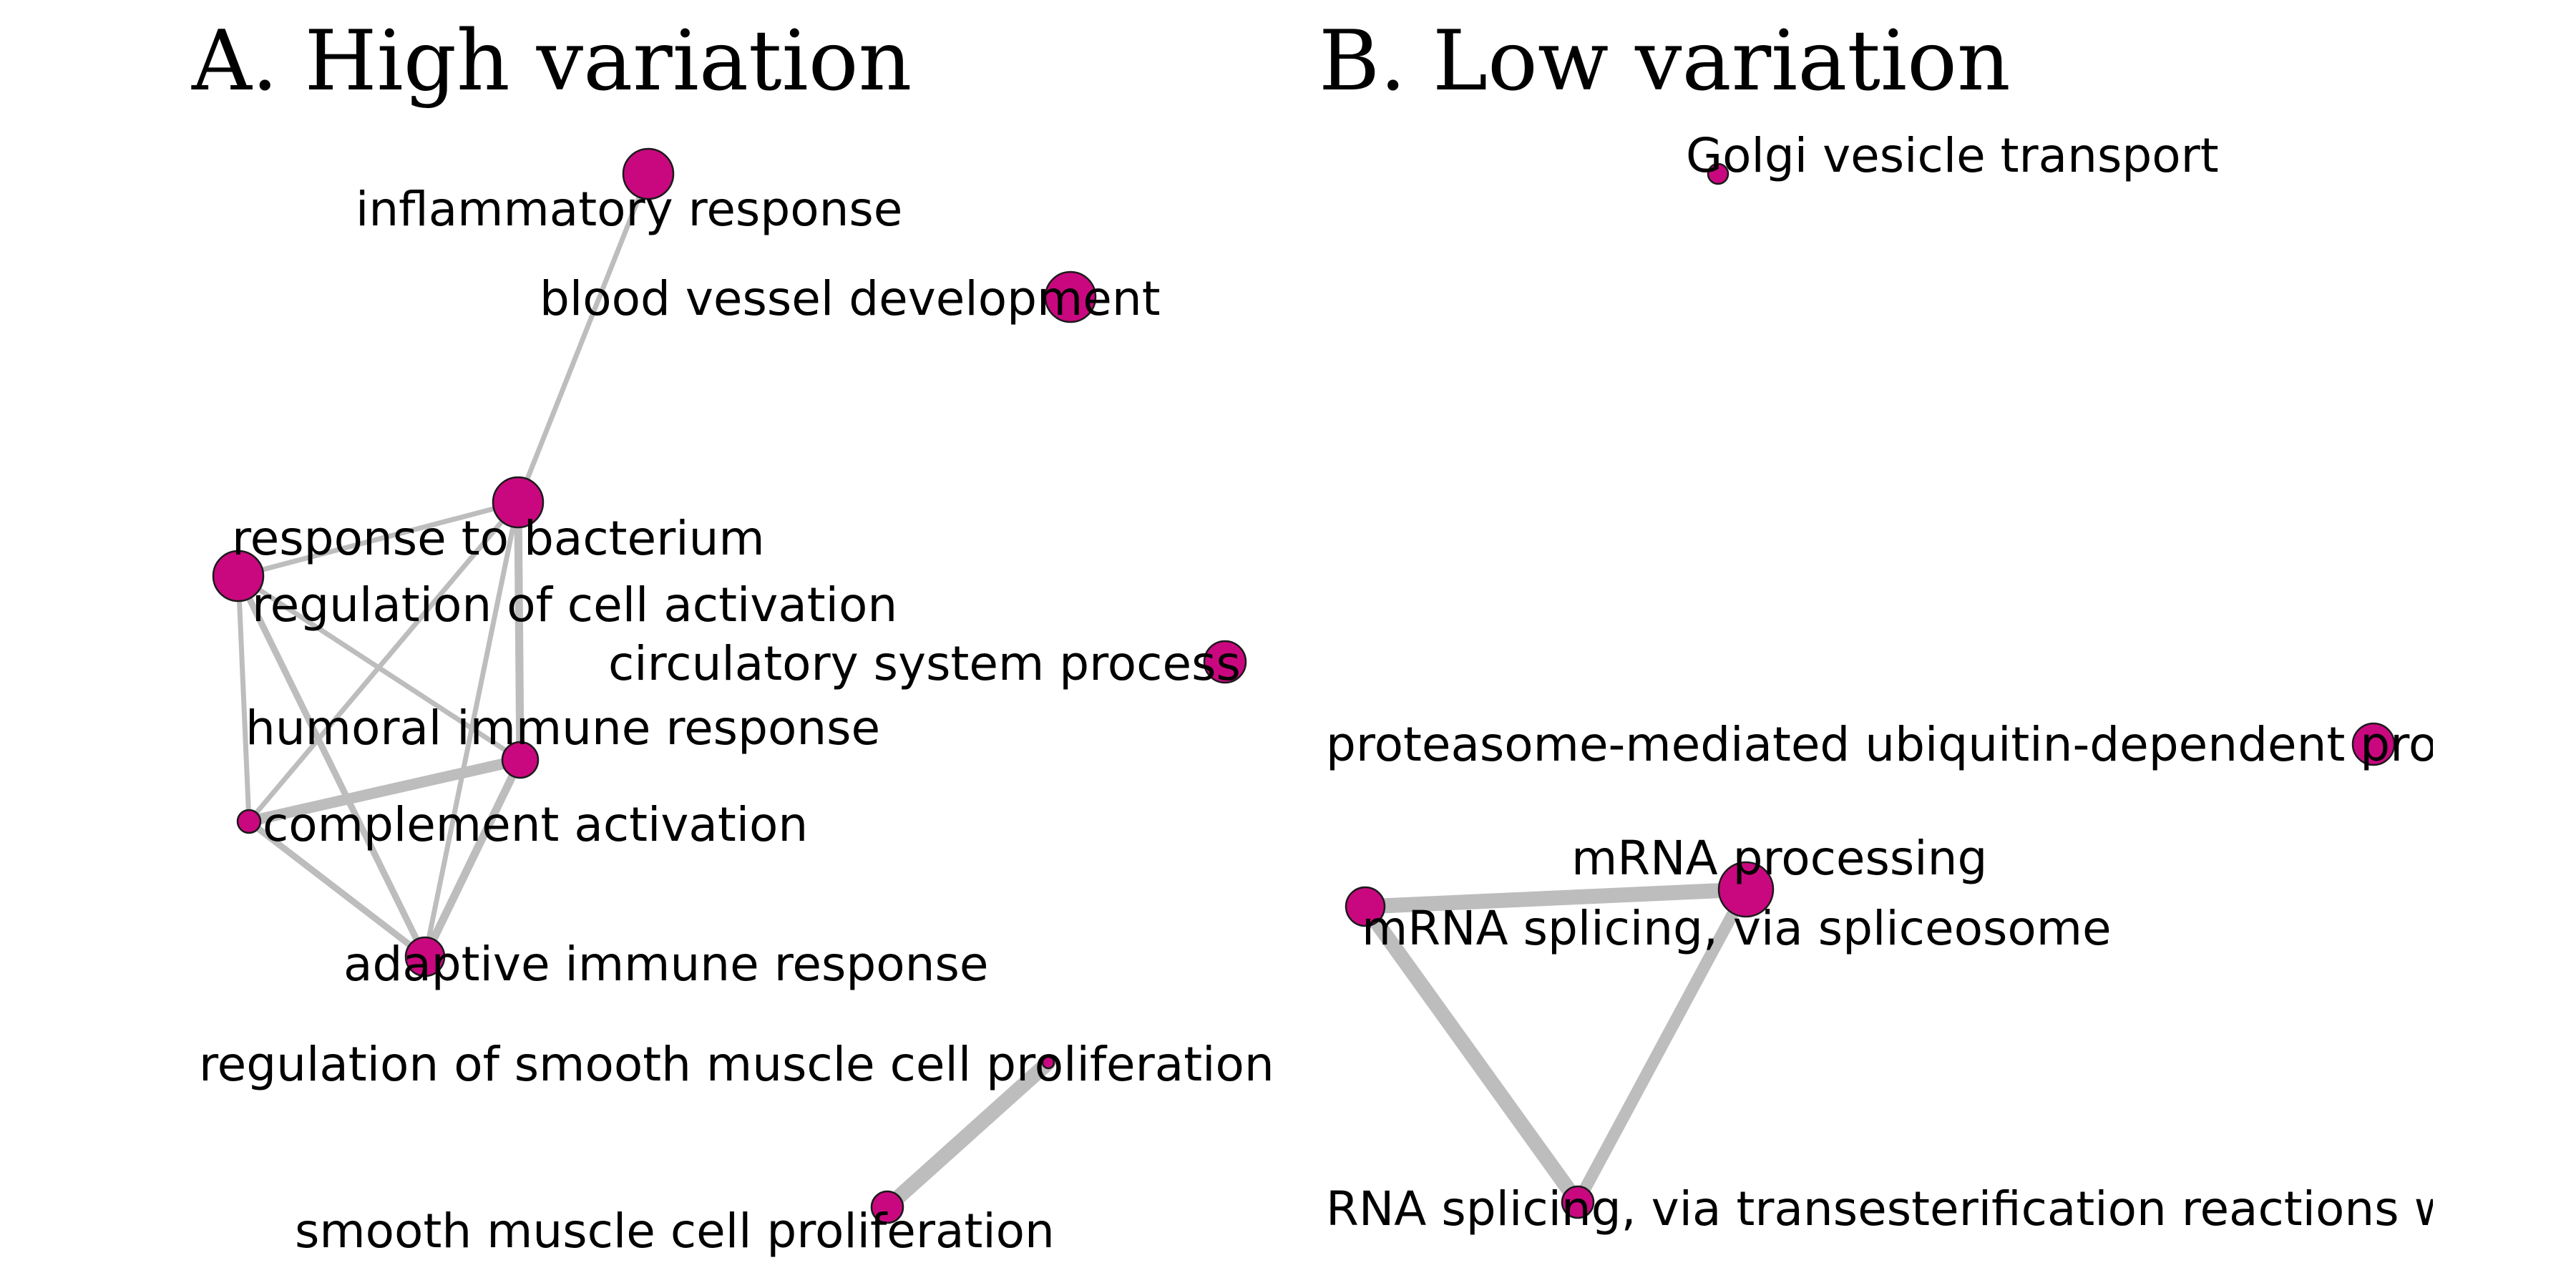 The height and width of the screenshot is (1288, 2576). Describe the element at coordinates (1048, 1062) in the screenshot. I see `node-regulation-of-smooth-muscle-cell-proliferation` at that location.